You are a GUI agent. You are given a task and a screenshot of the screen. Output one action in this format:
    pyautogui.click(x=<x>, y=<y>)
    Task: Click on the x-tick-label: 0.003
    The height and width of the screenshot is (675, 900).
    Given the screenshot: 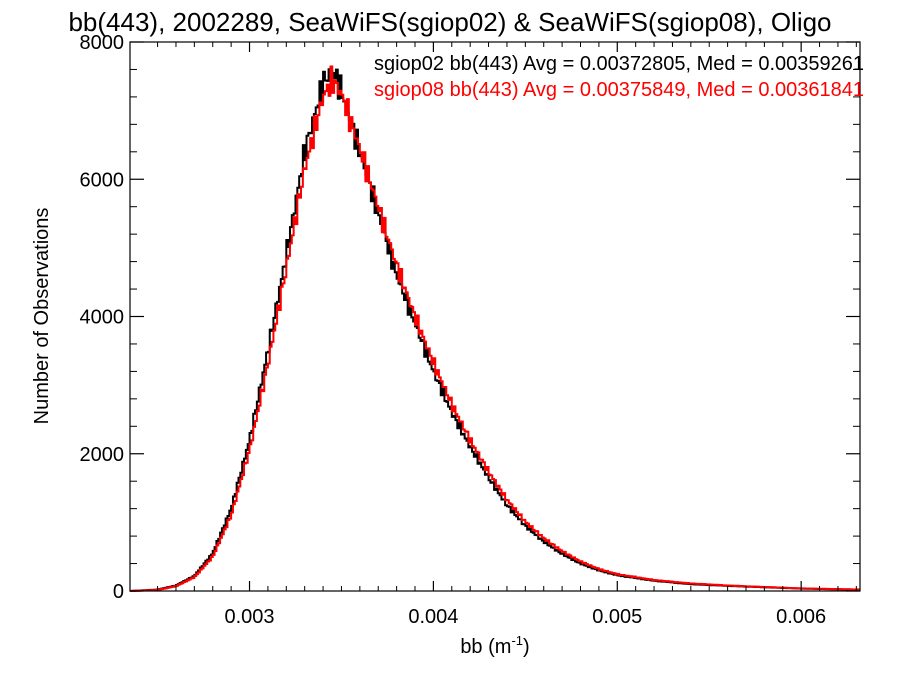 What is the action you would take?
    pyautogui.click(x=249, y=617)
    